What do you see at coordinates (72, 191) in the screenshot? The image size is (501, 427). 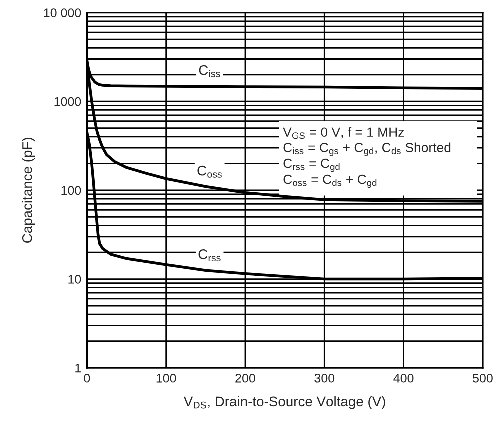 I see `y-tick-label: 100` at bounding box center [72, 191].